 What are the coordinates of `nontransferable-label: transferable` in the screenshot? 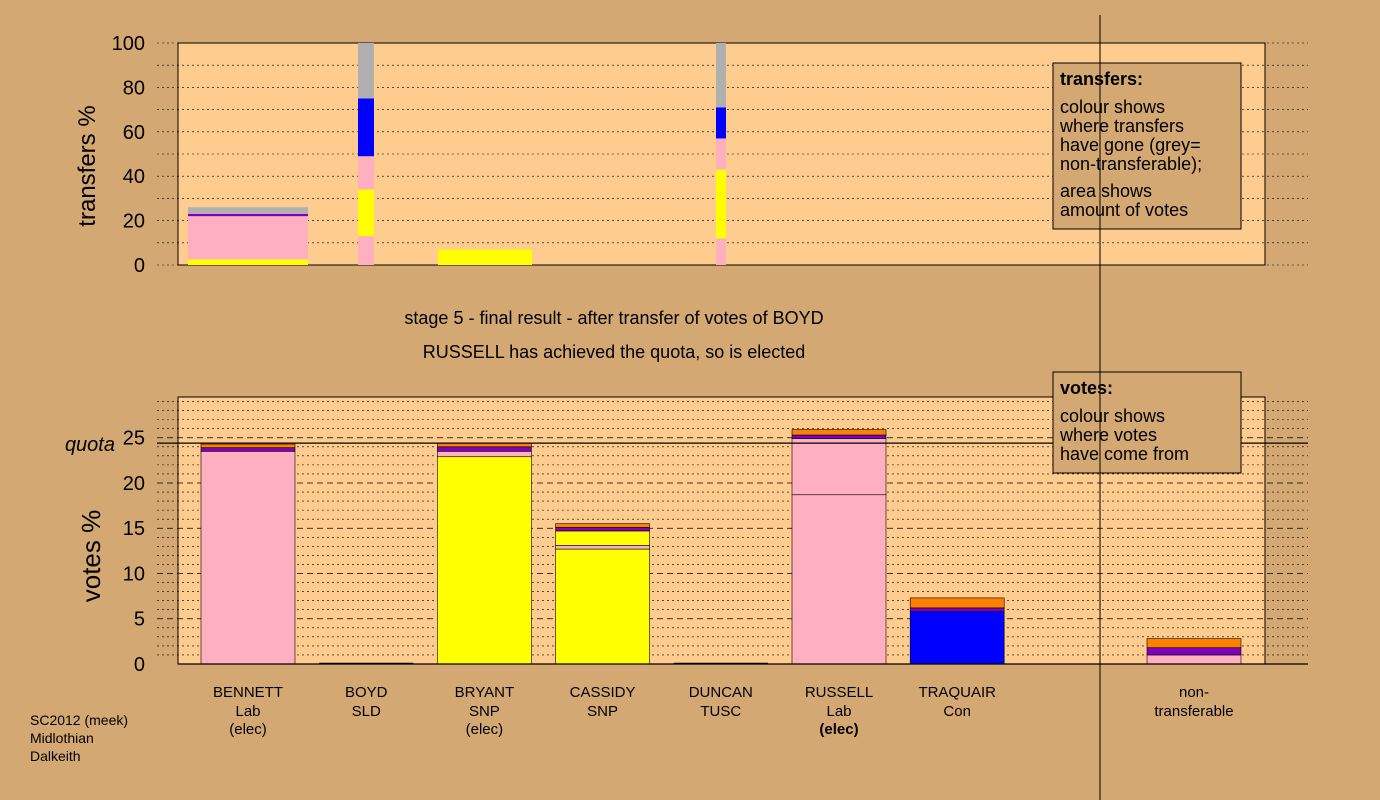 It's located at (1193, 711).